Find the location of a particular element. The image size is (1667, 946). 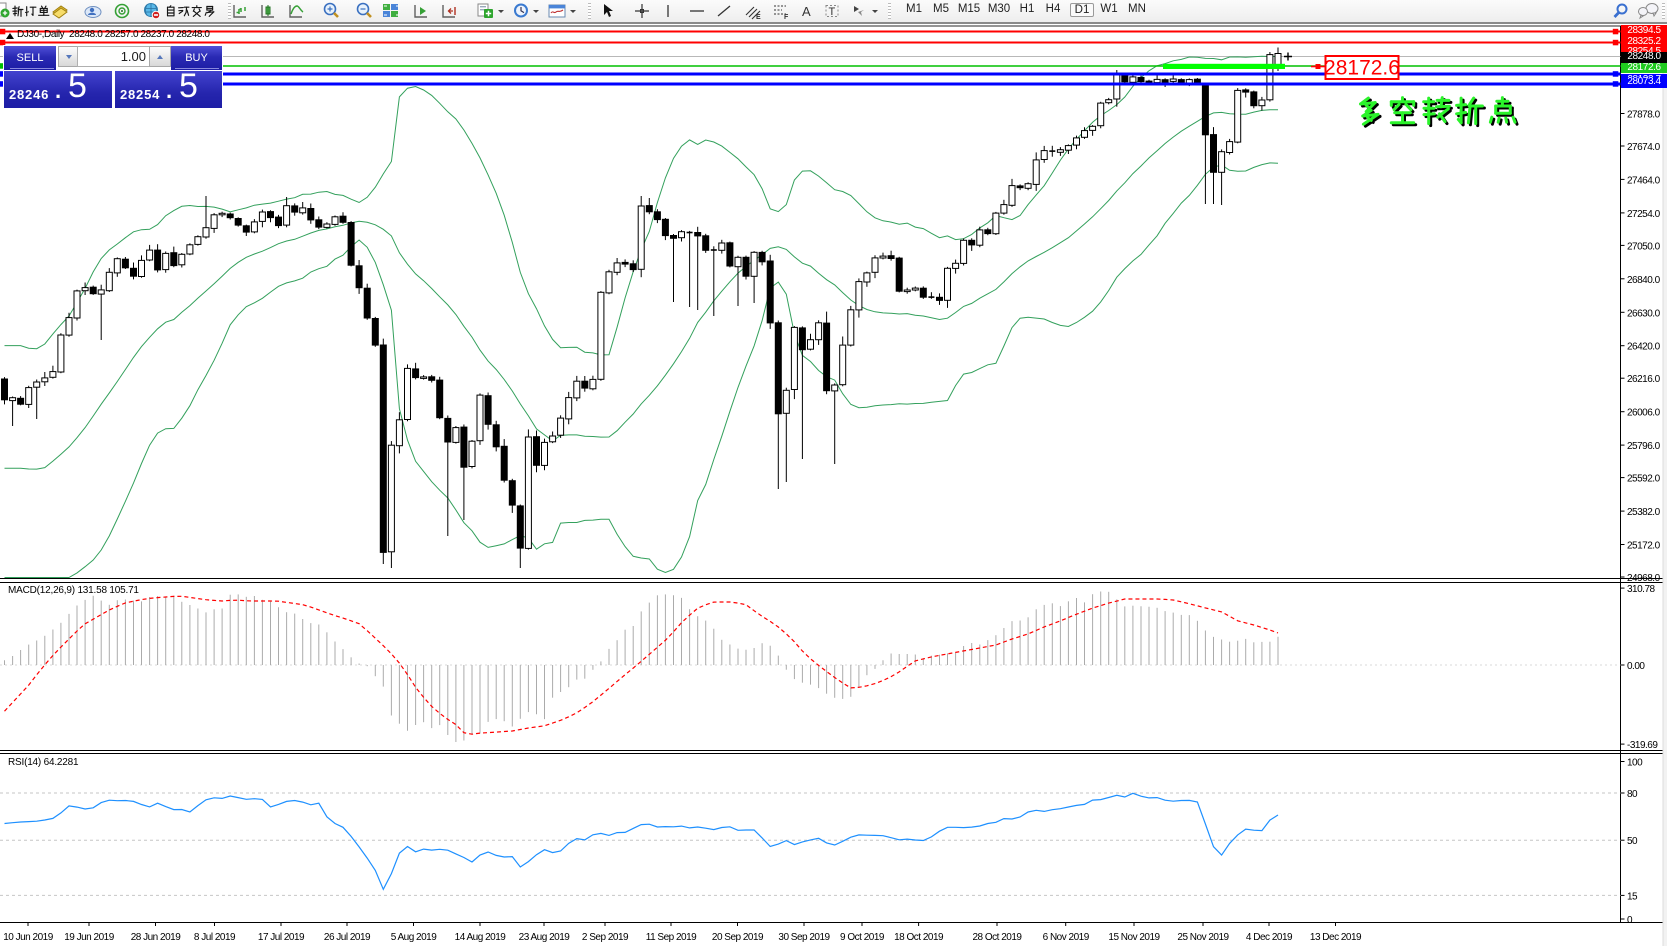

svg-text: 25796.0 is located at coordinates (1644, 446).